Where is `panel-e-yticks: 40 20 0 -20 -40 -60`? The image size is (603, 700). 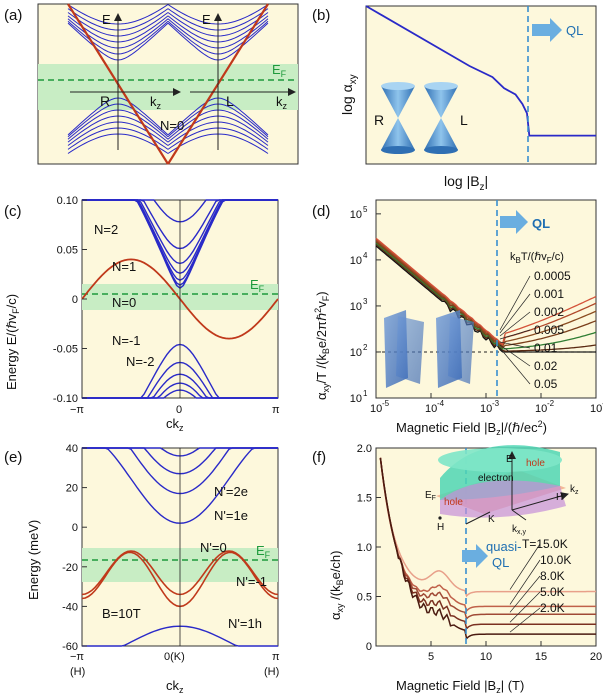
panel-e-yticks: 40 20 0 -20 -40 -60 is located at coordinates (74, 548).